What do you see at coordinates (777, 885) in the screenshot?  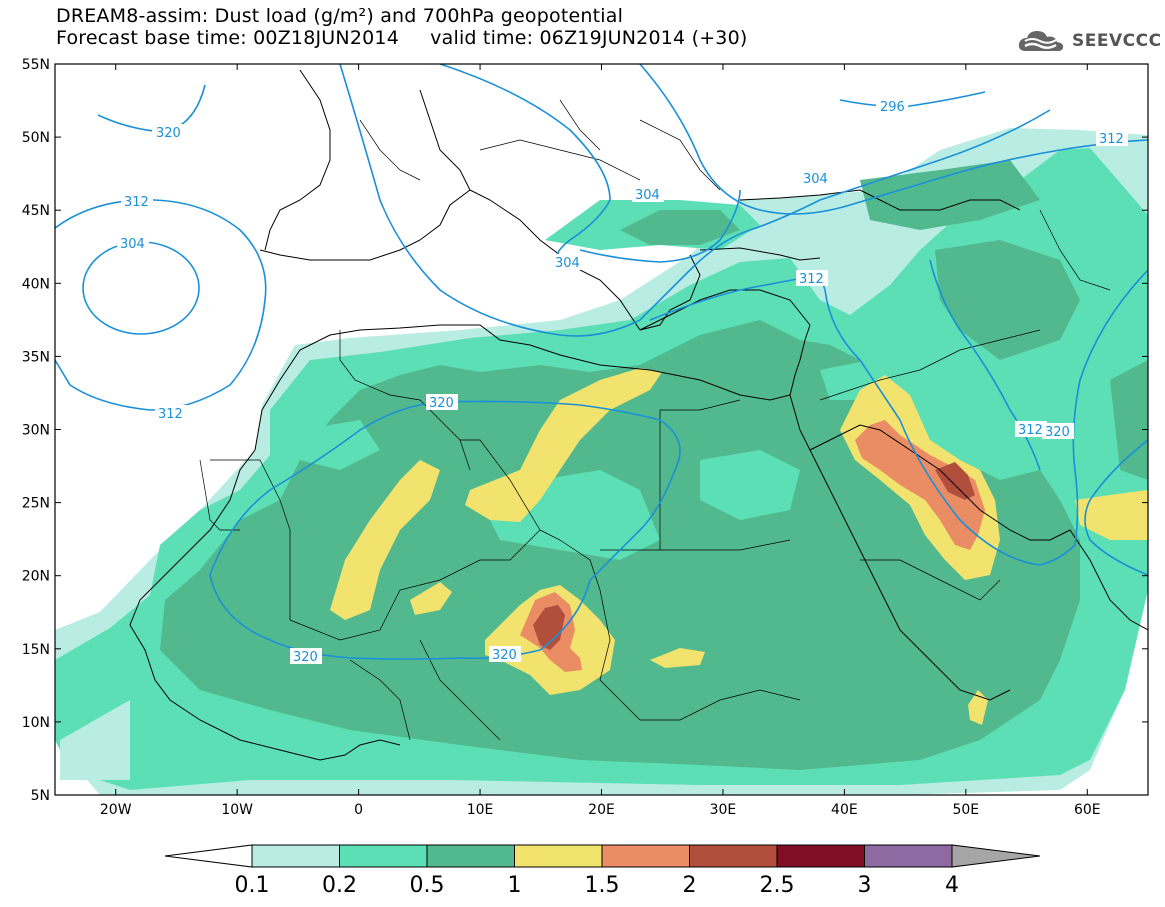 I see `colorbar-label: 2.5` at bounding box center [777, 885].